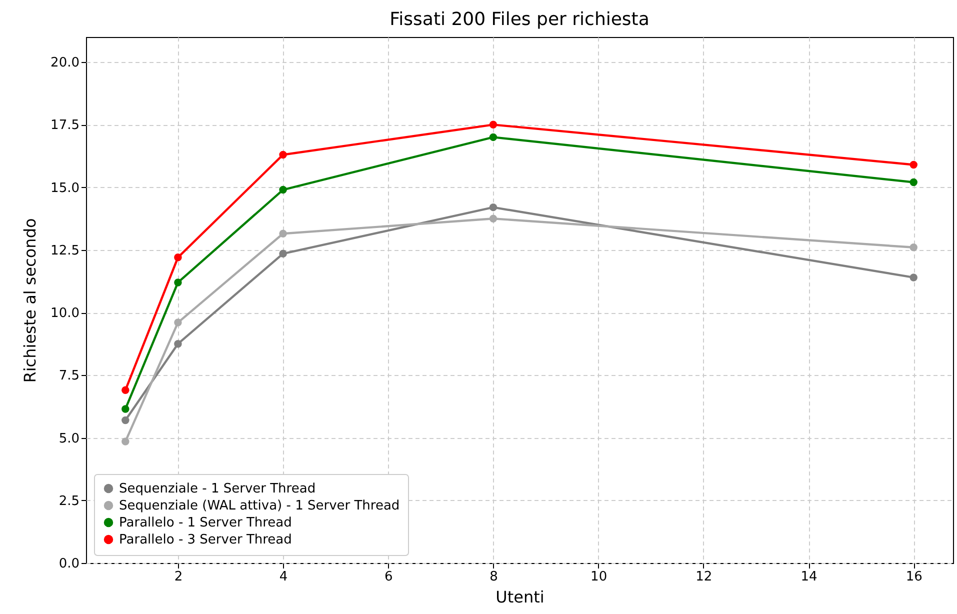 This screenshot has height=614, width=957. Describe the element at coordinates (704, 577) in the screenshot. I see `x-tick-label: 12` at that location.